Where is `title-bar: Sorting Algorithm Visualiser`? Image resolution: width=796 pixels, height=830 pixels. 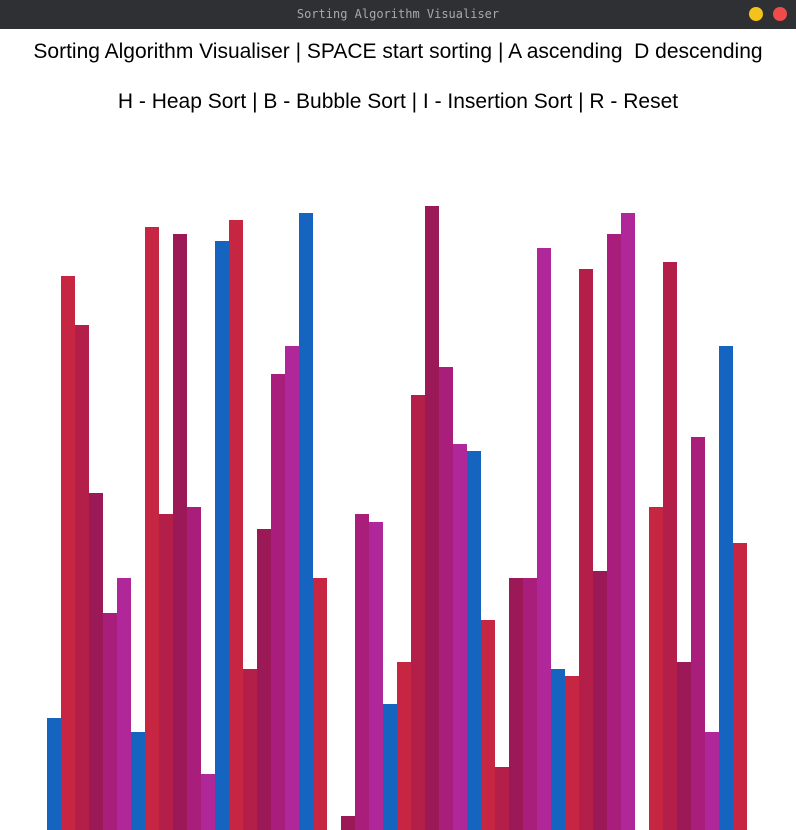 title-bar: Sorting Algorithm Visualiser is located at coordinates (398, 14).